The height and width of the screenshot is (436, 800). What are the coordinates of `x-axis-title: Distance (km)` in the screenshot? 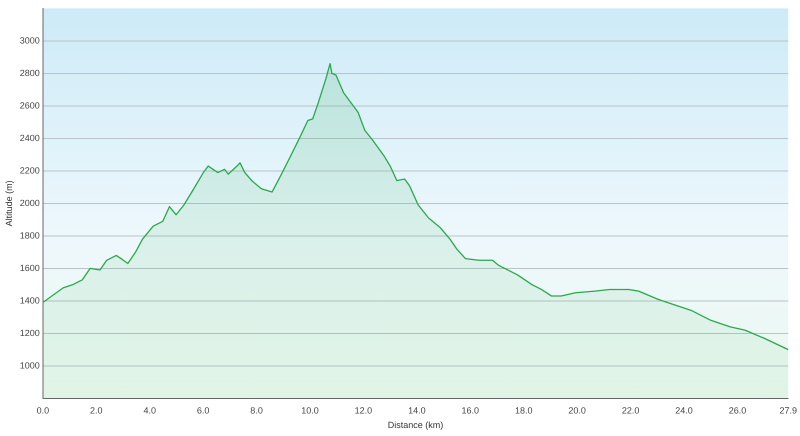 It's located at (416, 425).